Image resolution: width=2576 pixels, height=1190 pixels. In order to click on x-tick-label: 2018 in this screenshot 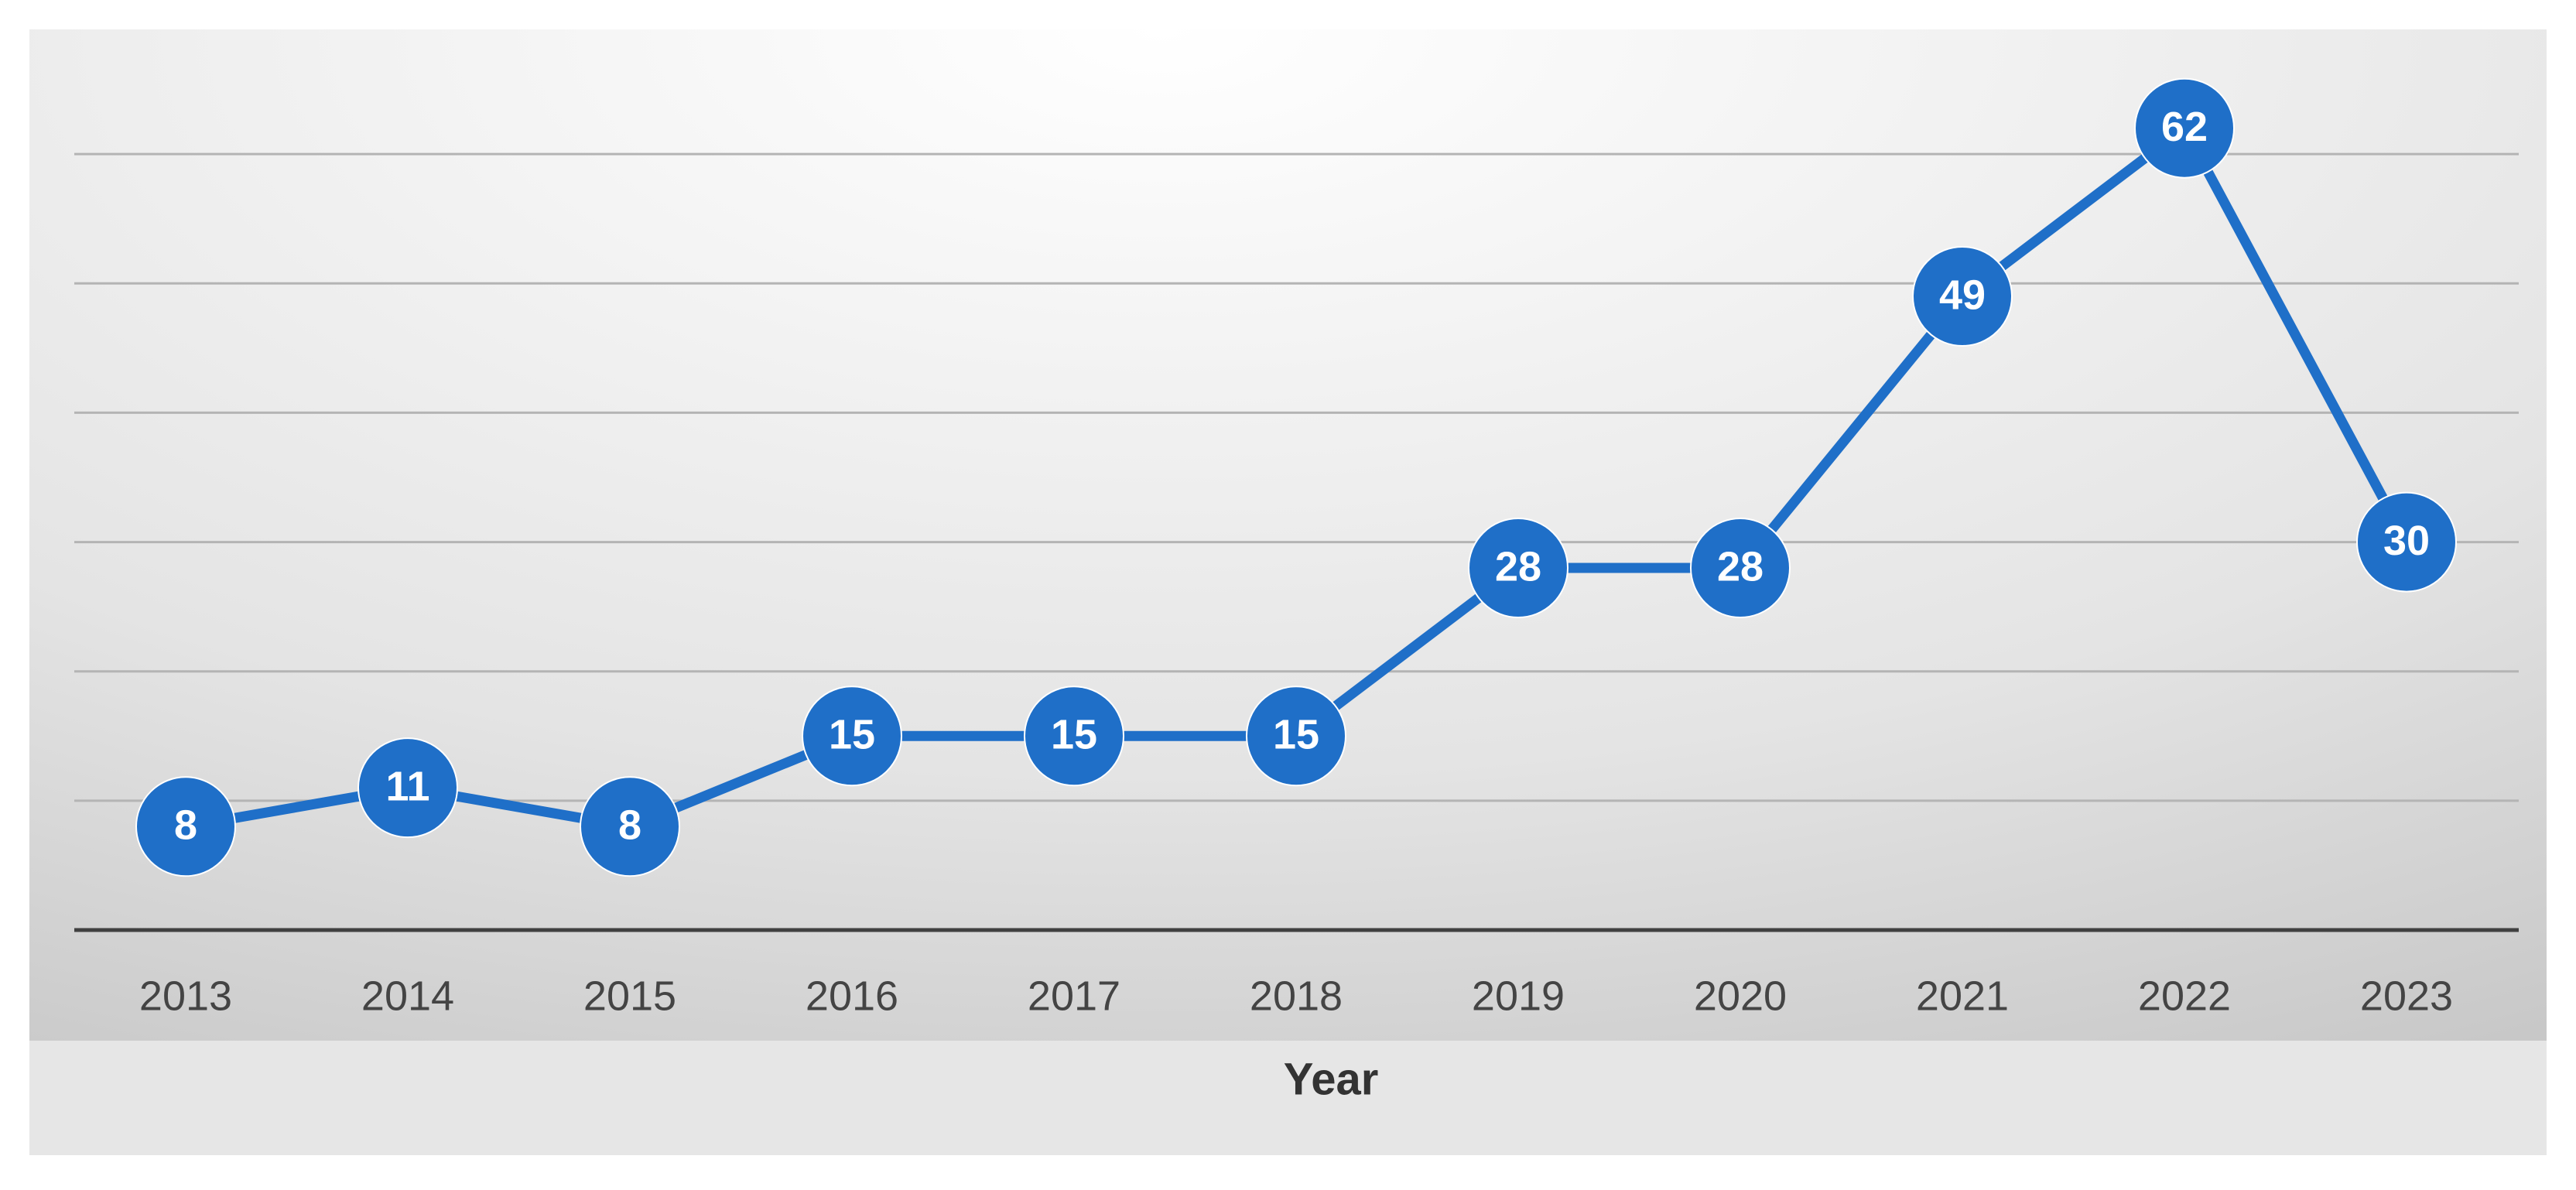, I will do `click(1297, 996)`.